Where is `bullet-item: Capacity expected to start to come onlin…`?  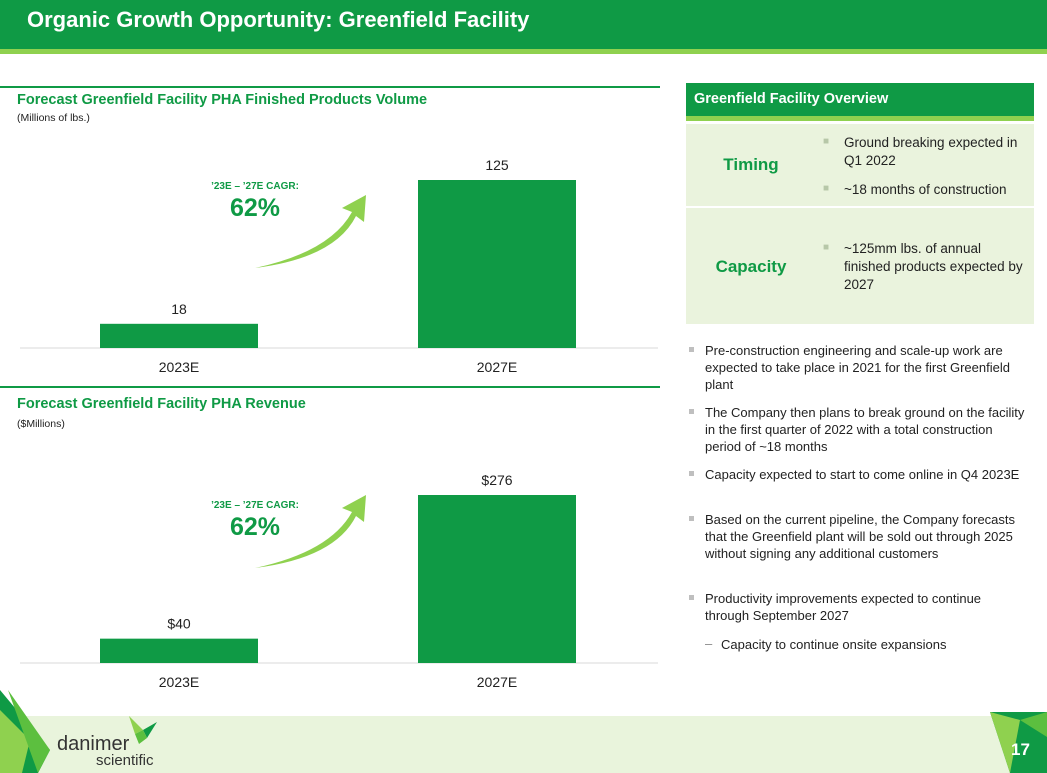 bullet-item: Capacity expected to start to come onlin… is located at coordinates (862, 474).